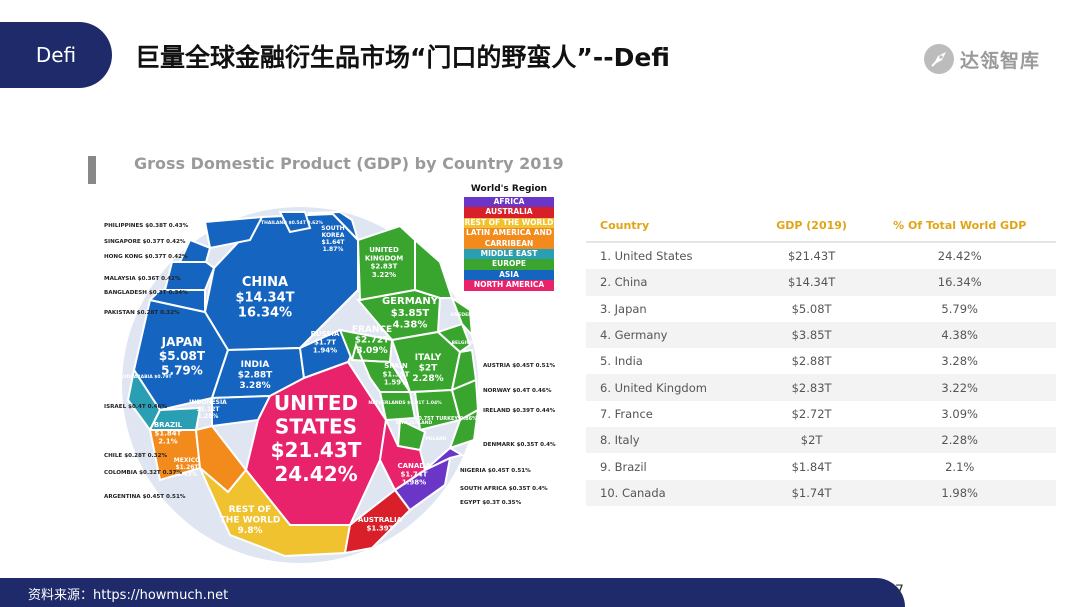  Describe the element at coordinates (673, 440) in the screenshot. I see `table-cell: 8. Italy` at that location.